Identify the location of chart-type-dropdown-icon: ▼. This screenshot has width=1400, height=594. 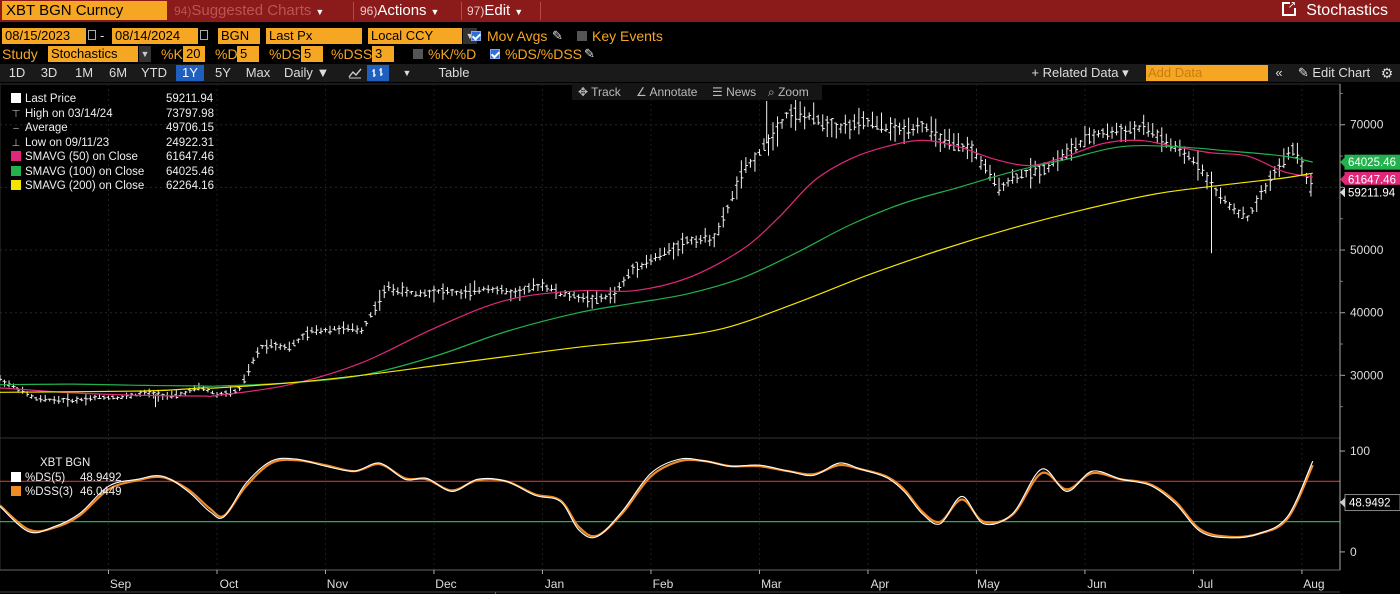
(407, 73).